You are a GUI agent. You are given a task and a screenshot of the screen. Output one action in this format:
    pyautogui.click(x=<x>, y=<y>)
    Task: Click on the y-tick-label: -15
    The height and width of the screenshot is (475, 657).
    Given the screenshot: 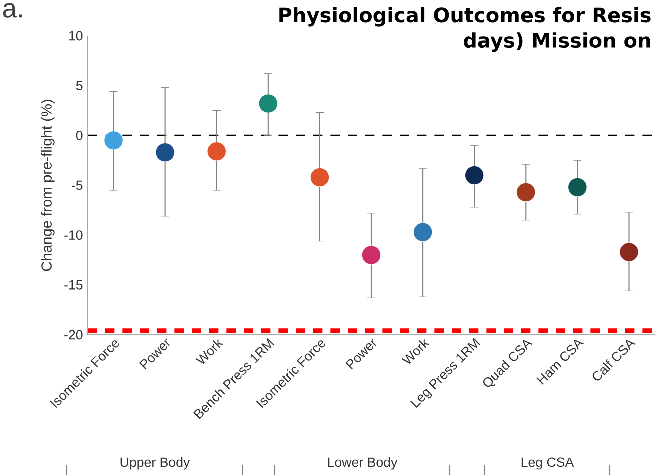 What is the action you would take?
    pyautogui.click(x=73, y=285)
    